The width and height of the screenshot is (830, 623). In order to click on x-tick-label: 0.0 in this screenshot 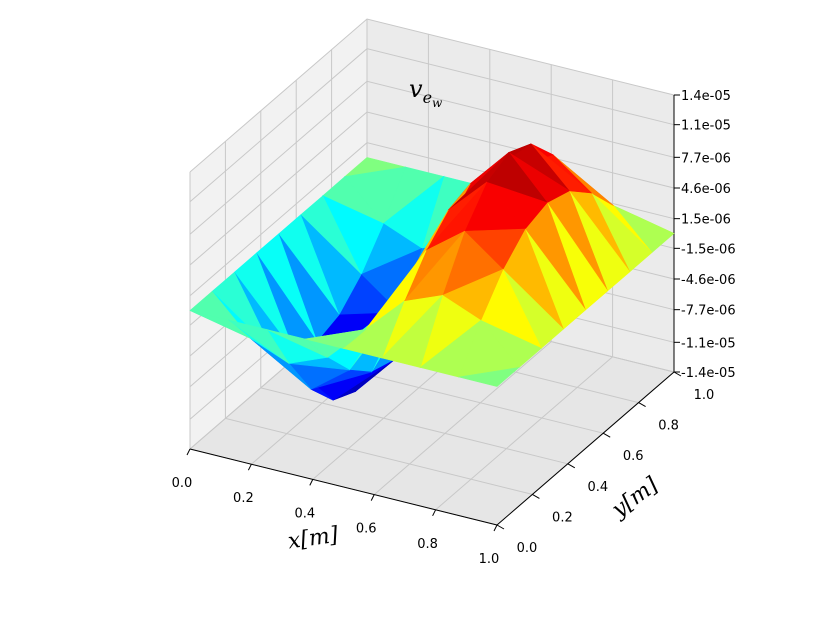, I will do `click(182, 483)`.